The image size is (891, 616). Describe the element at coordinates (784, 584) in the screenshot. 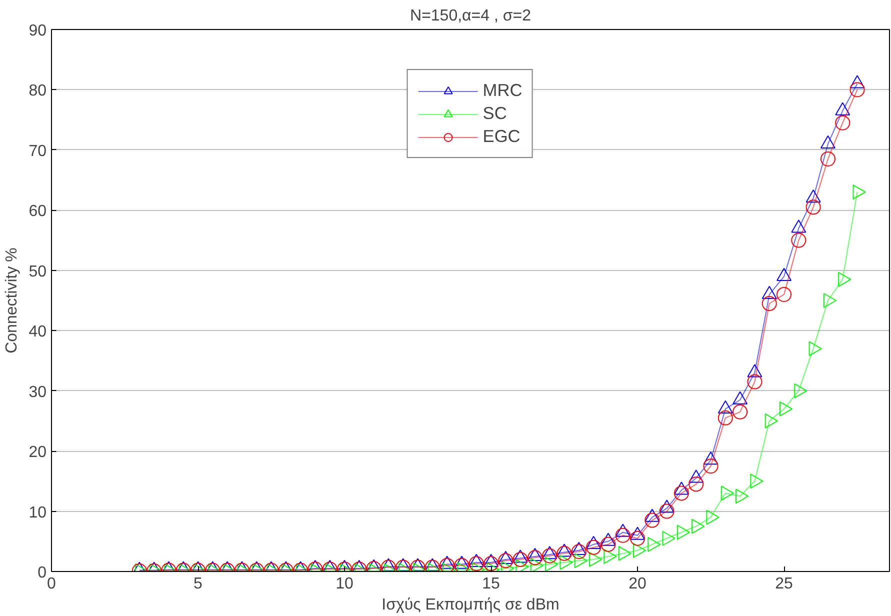

I see `x-tick-label: 25` at that location.